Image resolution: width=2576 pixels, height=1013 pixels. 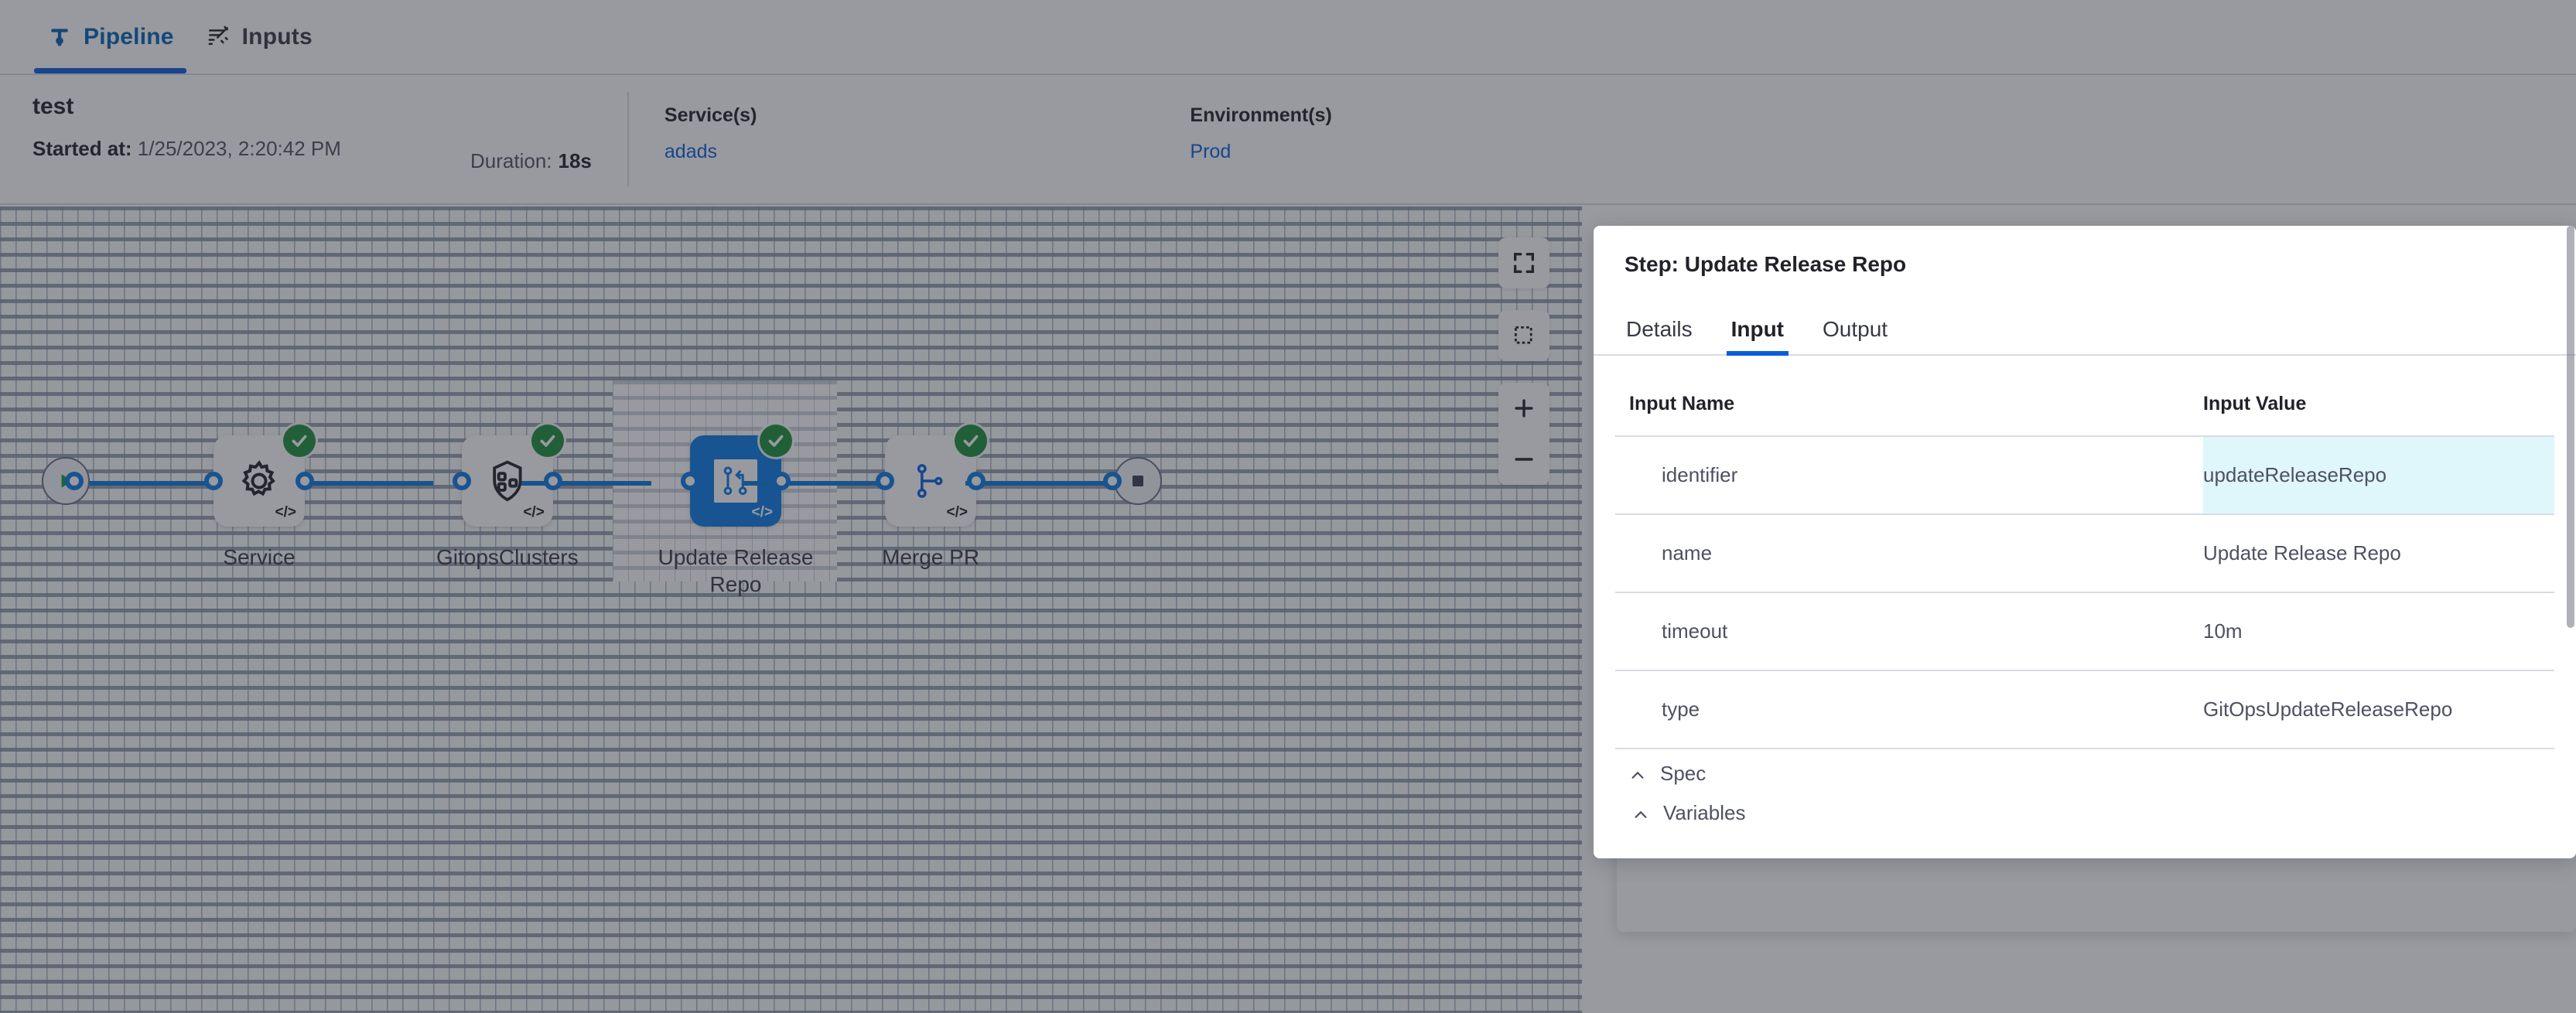 I want to click on minus-icon, so click(x=1524, y=459).